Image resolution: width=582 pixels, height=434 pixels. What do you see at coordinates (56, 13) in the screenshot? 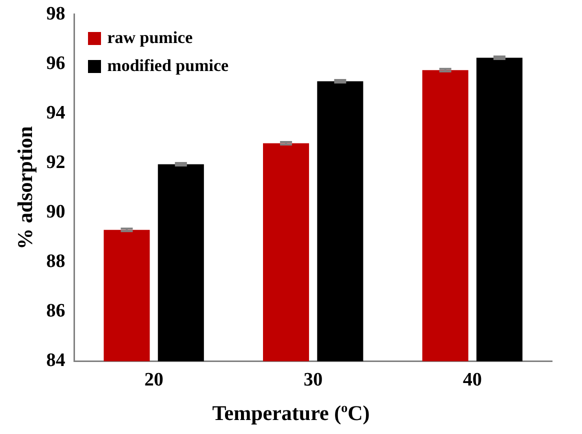
I see `y-tick-label: 98` at bounding box center [56, 13].